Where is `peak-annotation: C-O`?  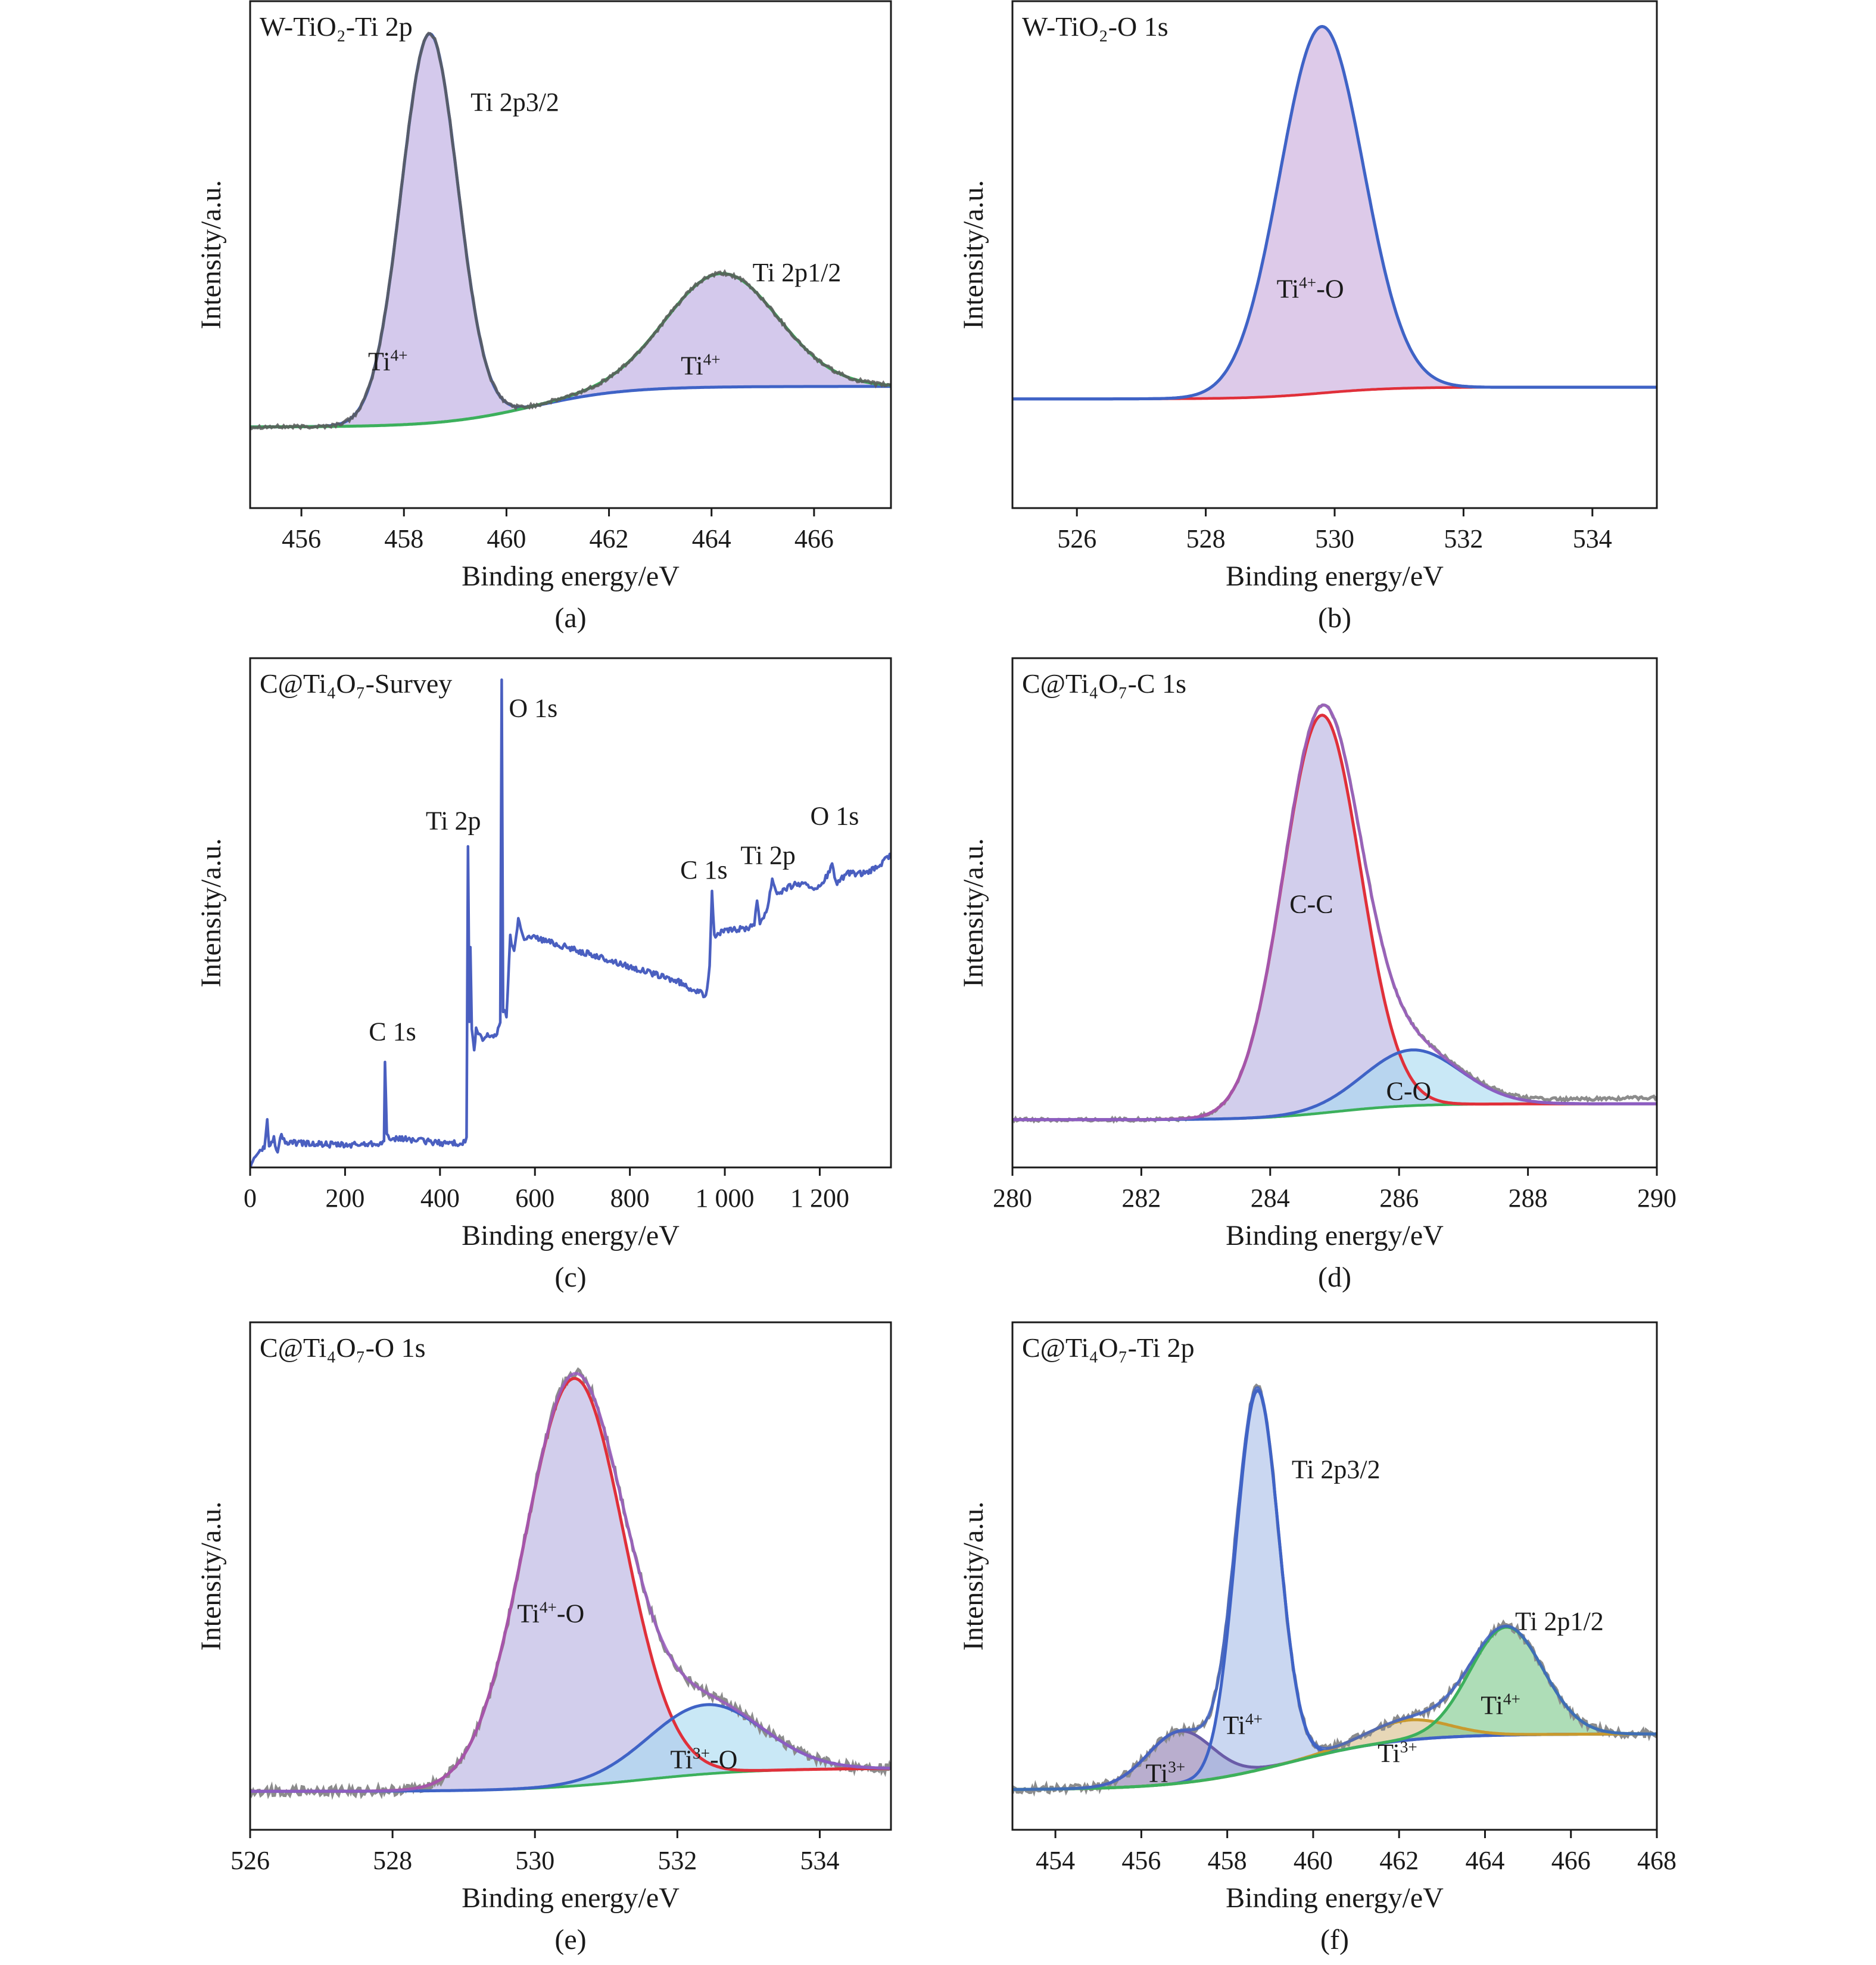
peak-annotation: C-O is located at coordinates (1409, 1090).